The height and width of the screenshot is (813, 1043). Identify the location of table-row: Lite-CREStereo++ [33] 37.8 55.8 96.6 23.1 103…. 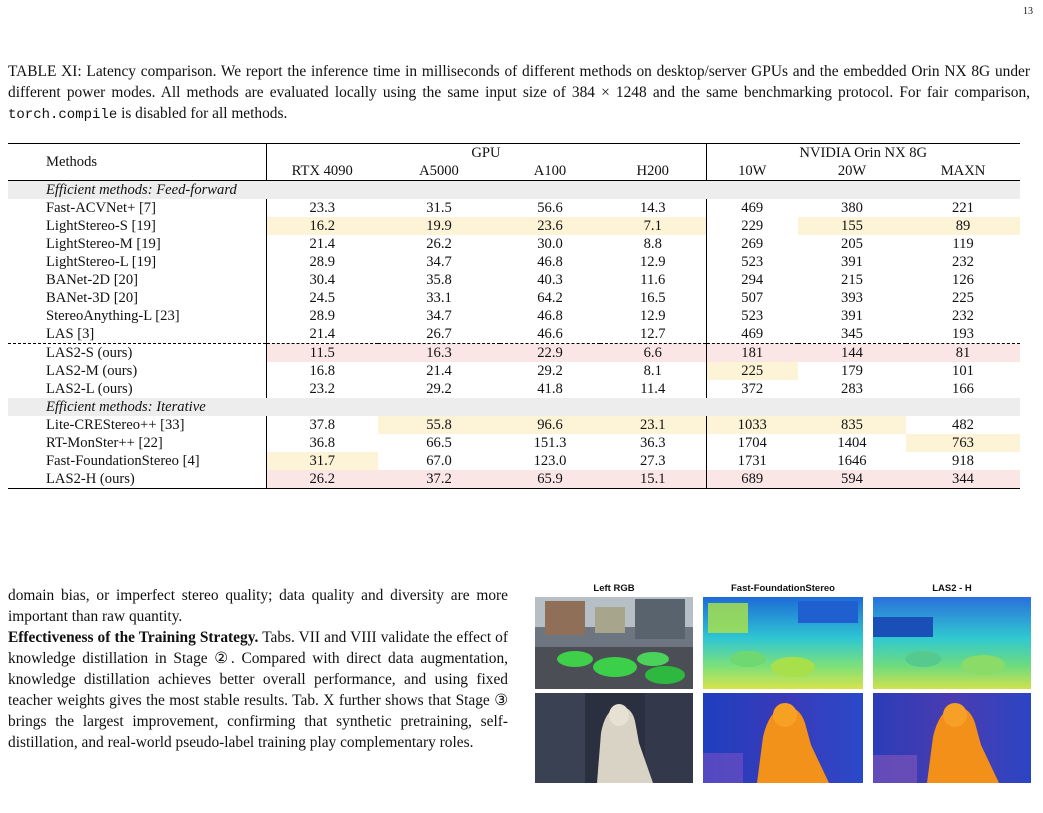
(514, 425).